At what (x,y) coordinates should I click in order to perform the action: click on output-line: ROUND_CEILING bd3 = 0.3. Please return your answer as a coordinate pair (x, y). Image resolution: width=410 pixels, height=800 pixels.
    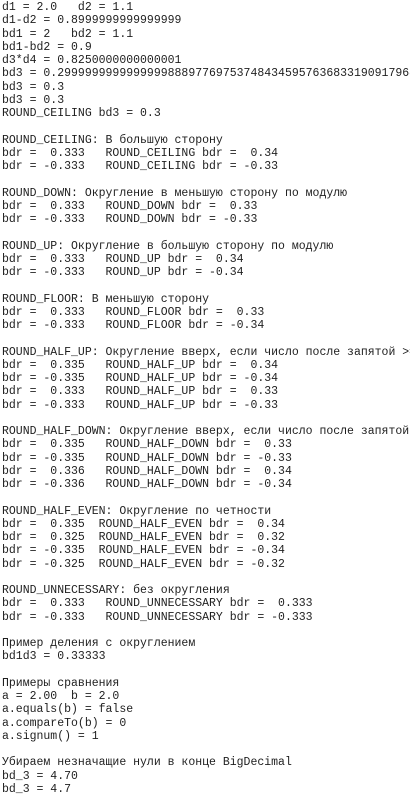
    Looking at the image, I should click on (81, 113).